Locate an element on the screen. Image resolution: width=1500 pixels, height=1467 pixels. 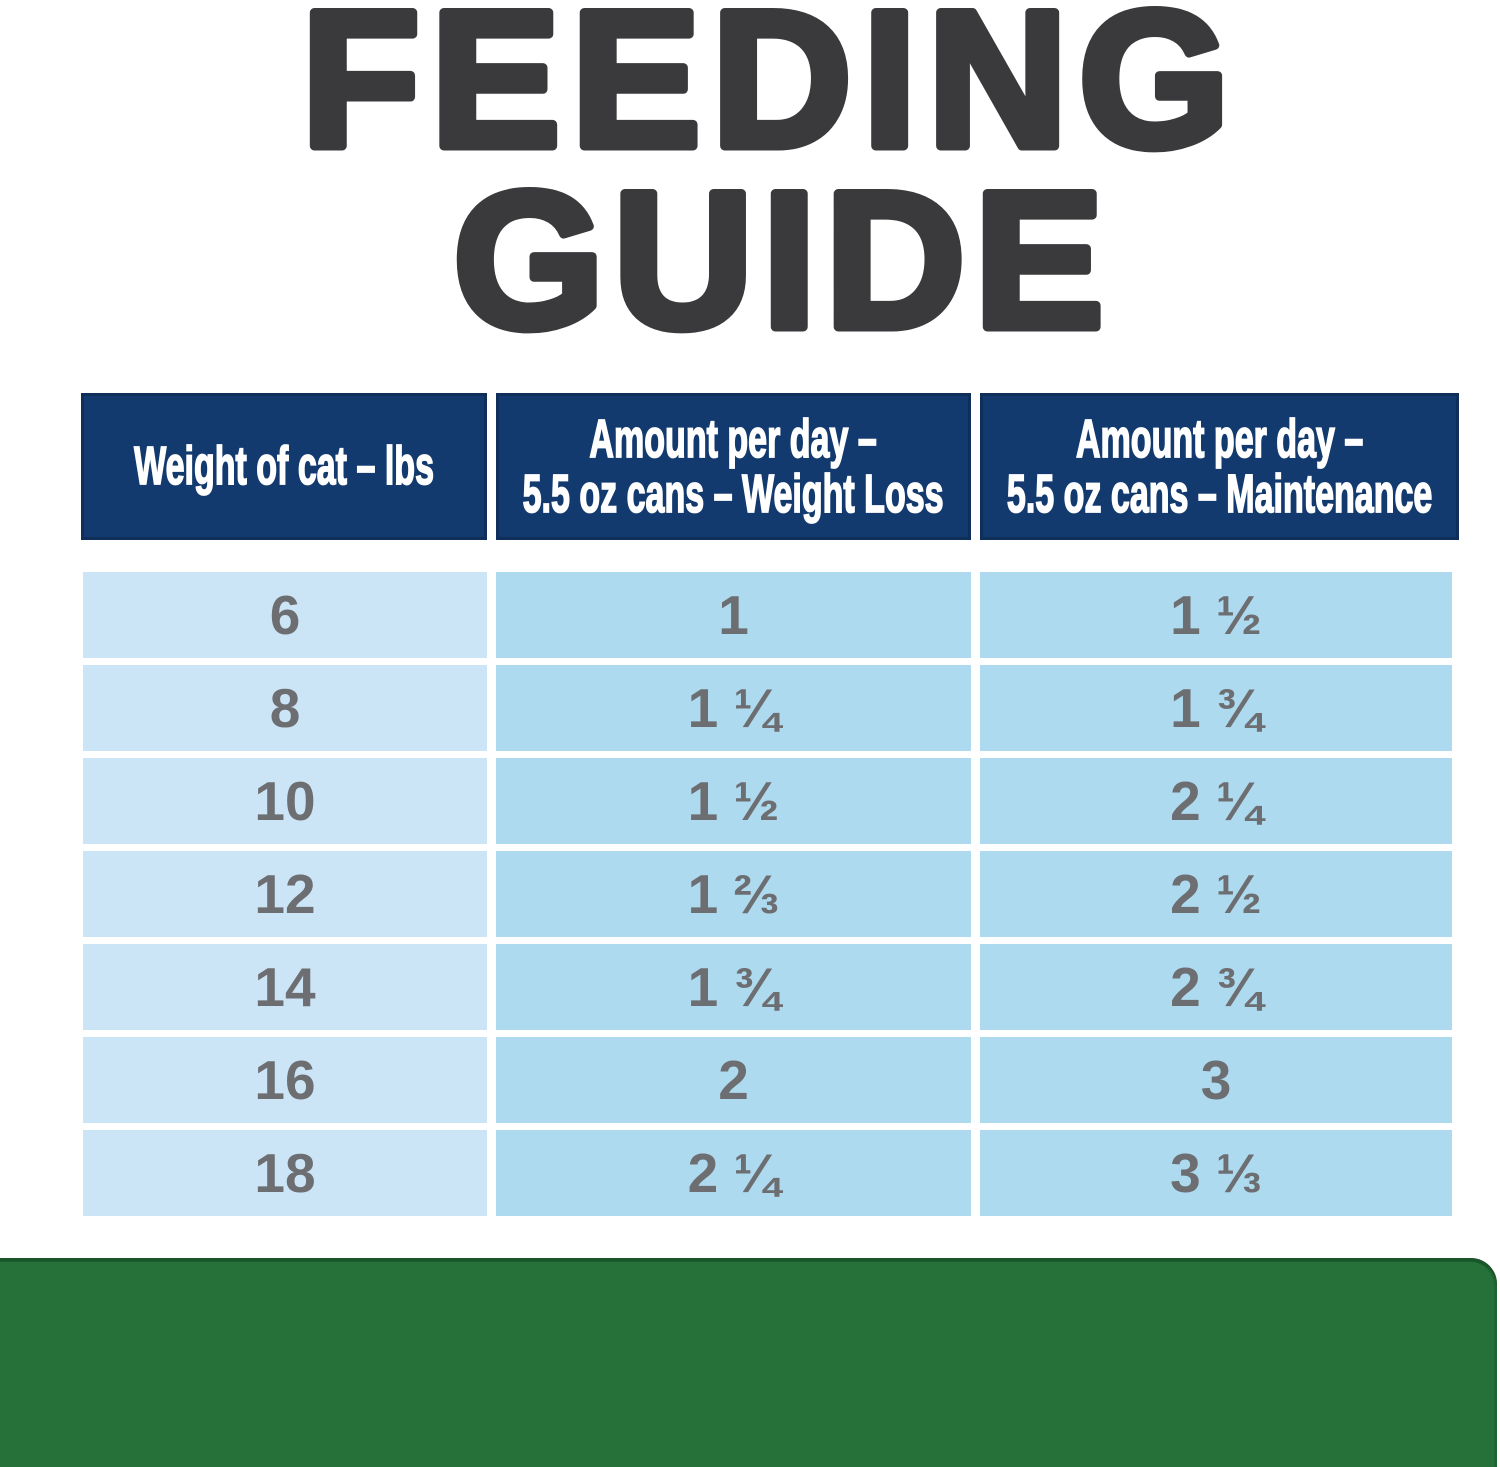
svg-text: GUIDE is located at coordinates (782, 260).